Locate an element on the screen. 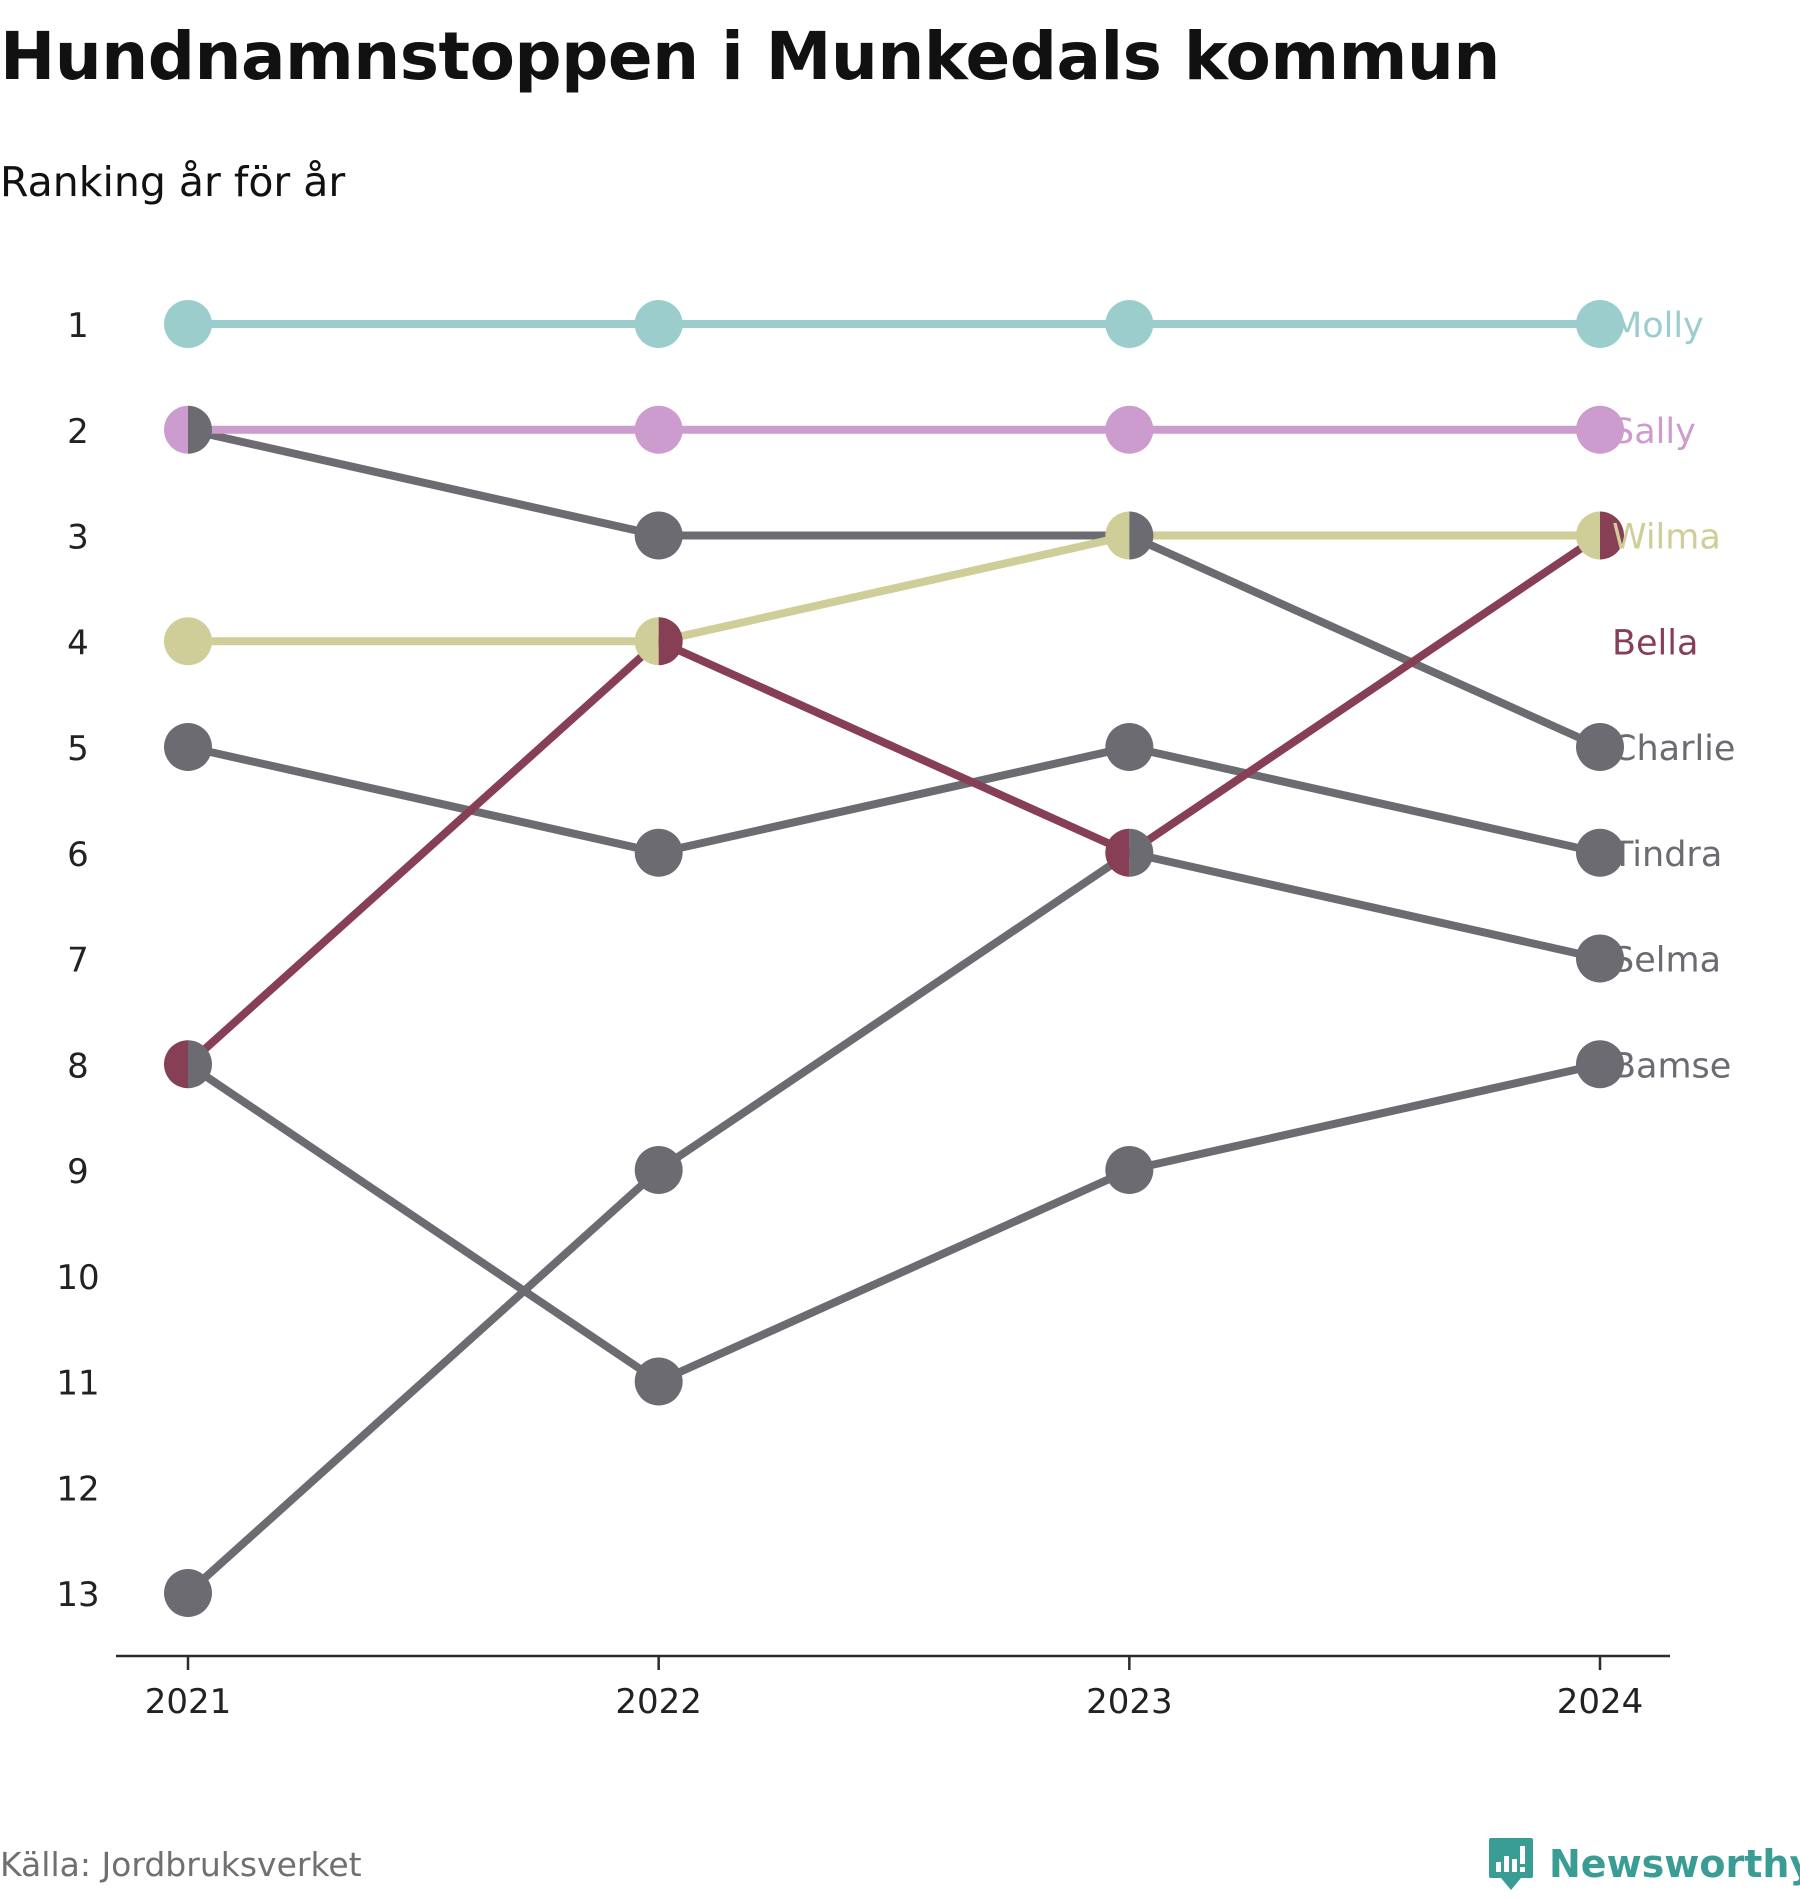  series-line-charlie is located at coordinates (894, 588).